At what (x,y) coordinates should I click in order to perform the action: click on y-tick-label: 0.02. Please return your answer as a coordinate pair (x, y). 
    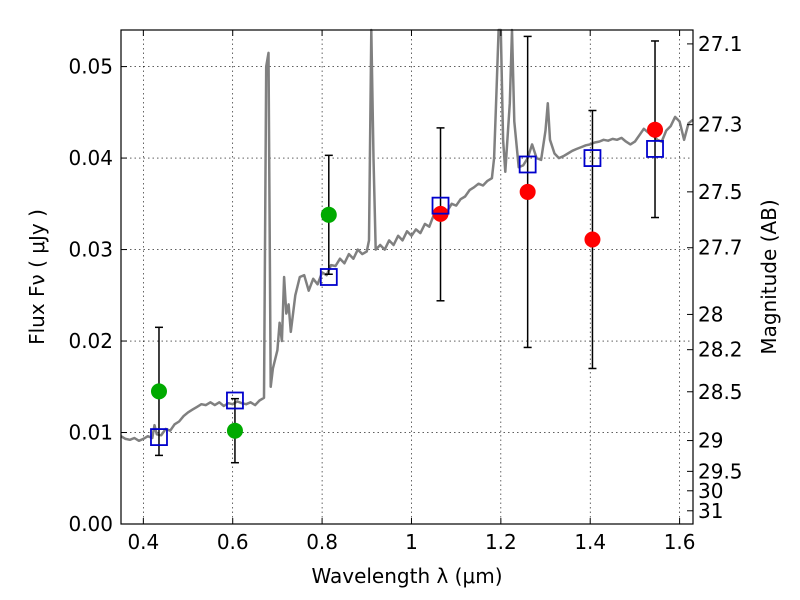
    Looking at the image, I should click on (90, 341).